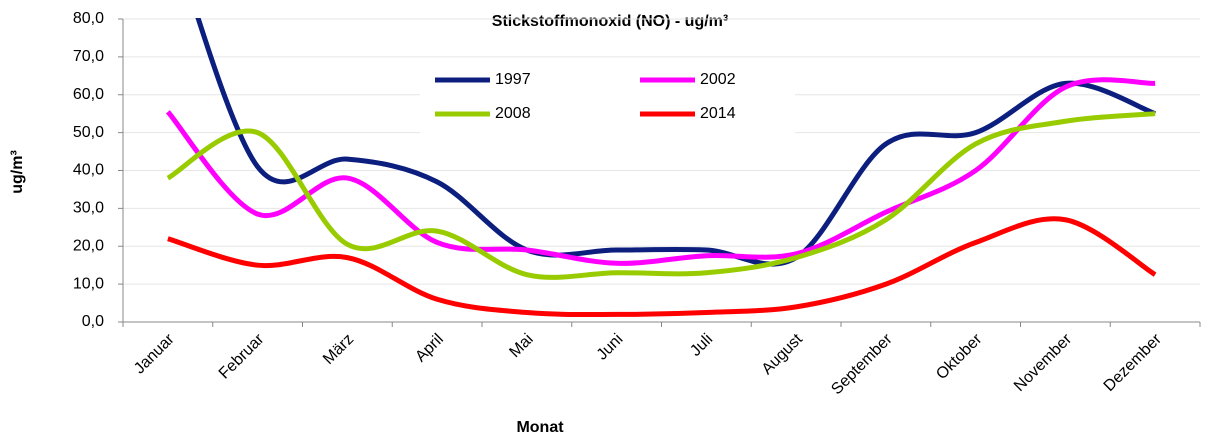 The width and height of the screenshot is (1208, 439). What do you see at coordinates (88, 170) in the screenshot?
I see `y-tick-label: 40,0` at bounding box center [88, 170].